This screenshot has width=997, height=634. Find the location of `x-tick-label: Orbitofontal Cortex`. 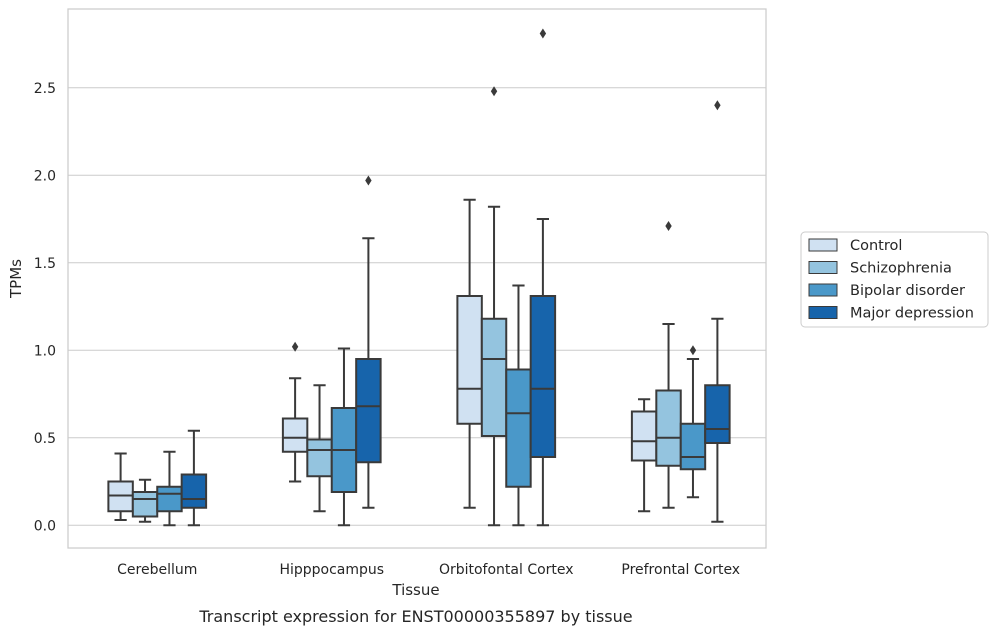

x-tick-label: Orbitofontal Cortex is located at coordinates (506, 570).